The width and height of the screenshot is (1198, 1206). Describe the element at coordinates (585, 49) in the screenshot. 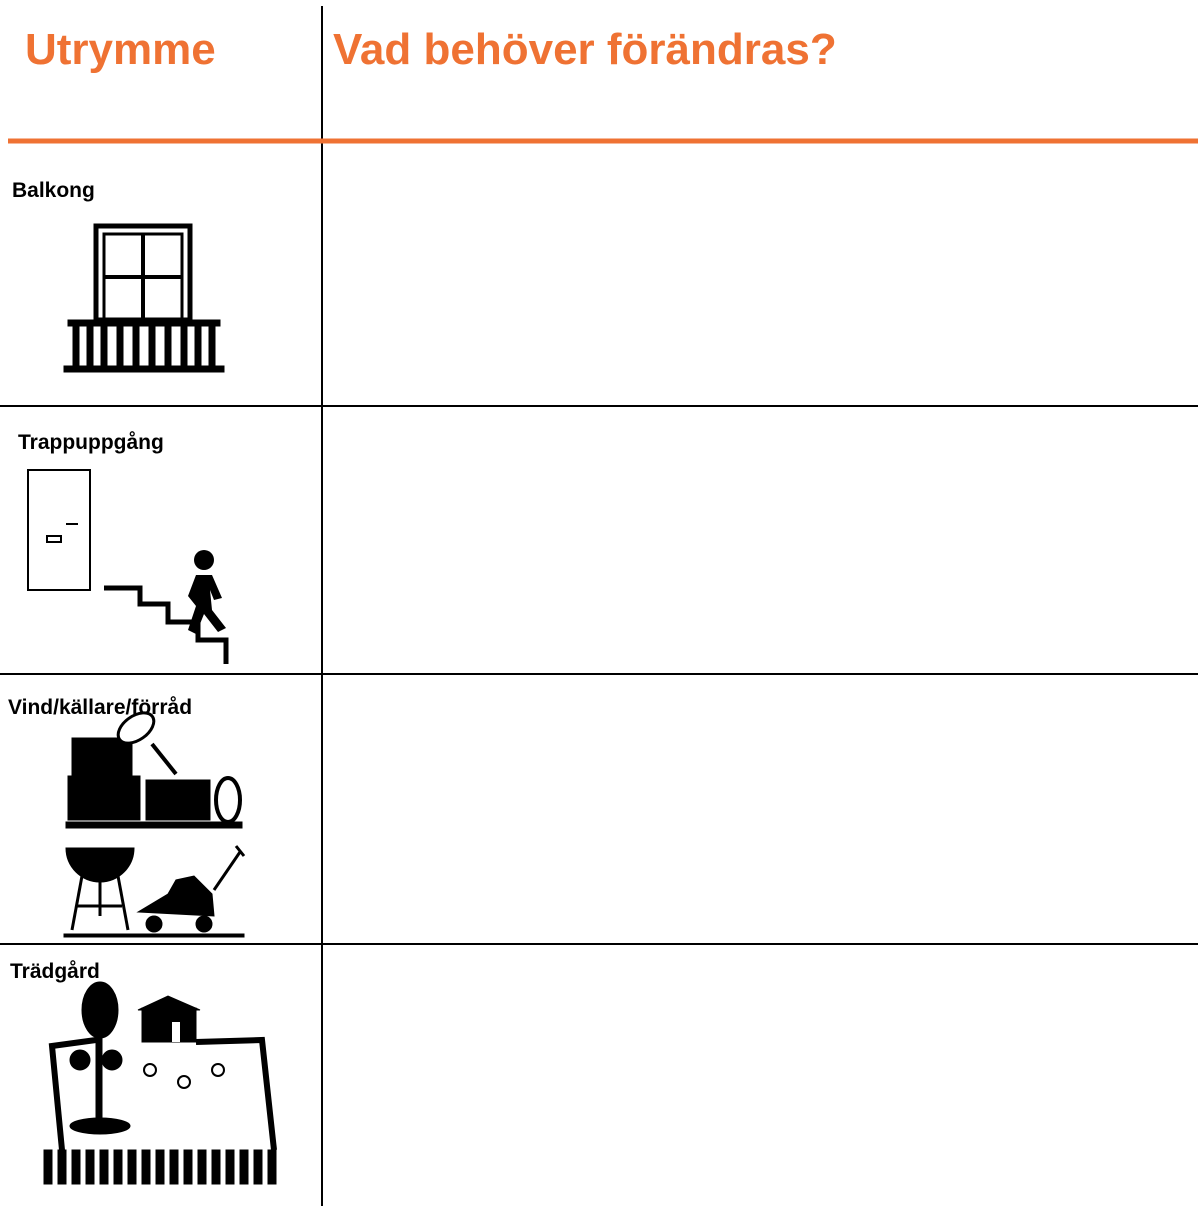

I see `column-header: Vad behöver förändras?` at that location.